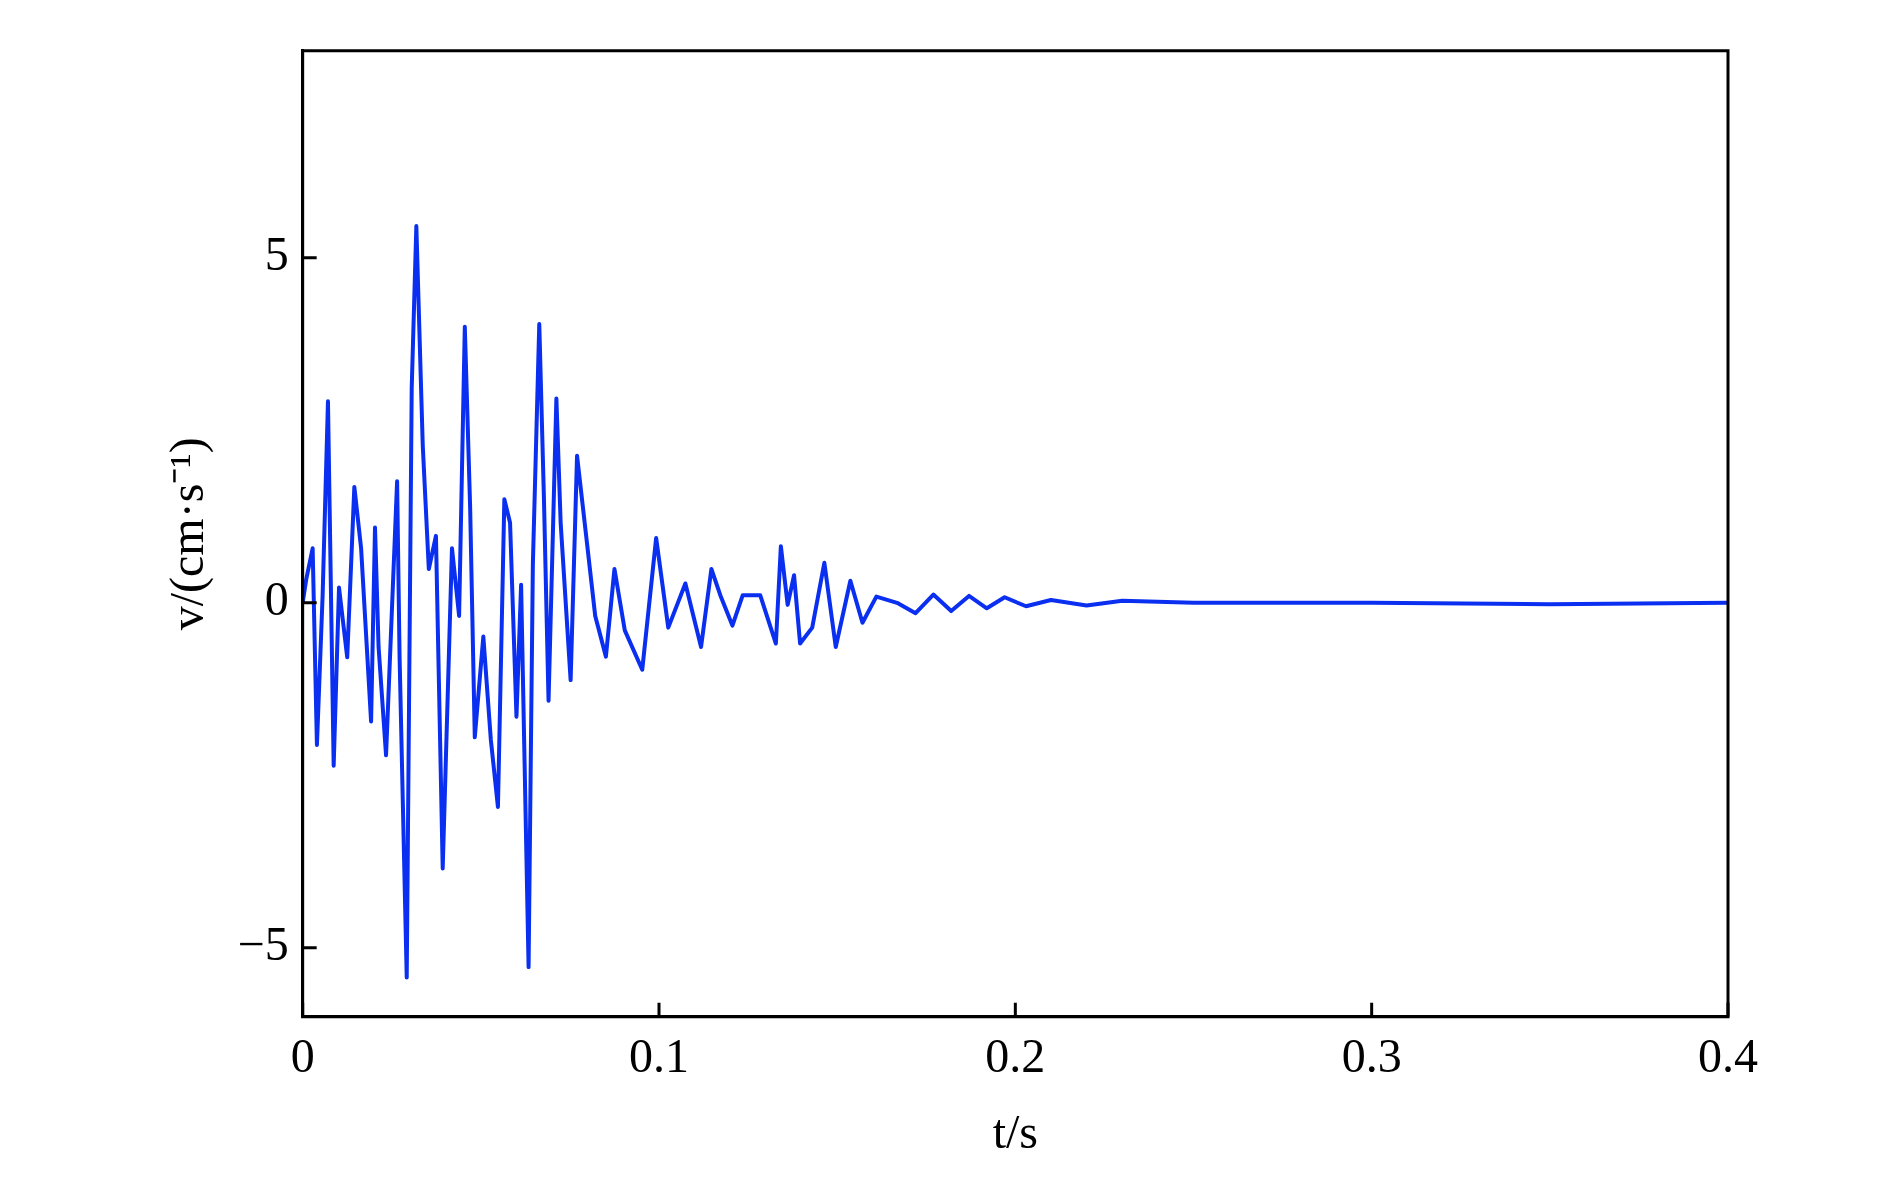  What do you see at coordinates (659, 1056) in the screenshot?
I see `x-tick-label: 0.1` at bounding box center [659, 1056].